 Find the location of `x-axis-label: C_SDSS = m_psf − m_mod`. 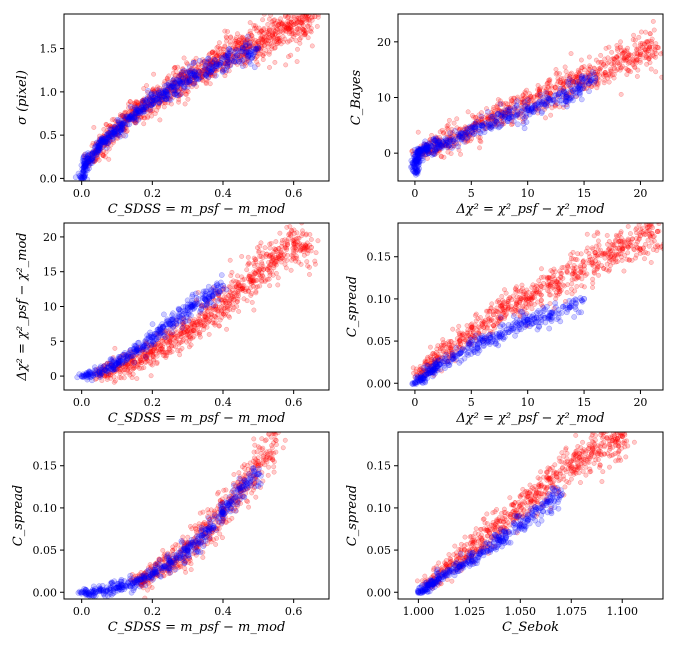

x-axis-label: C_SDSS = m_psf − m_mod is located at coordinates (197, 418).